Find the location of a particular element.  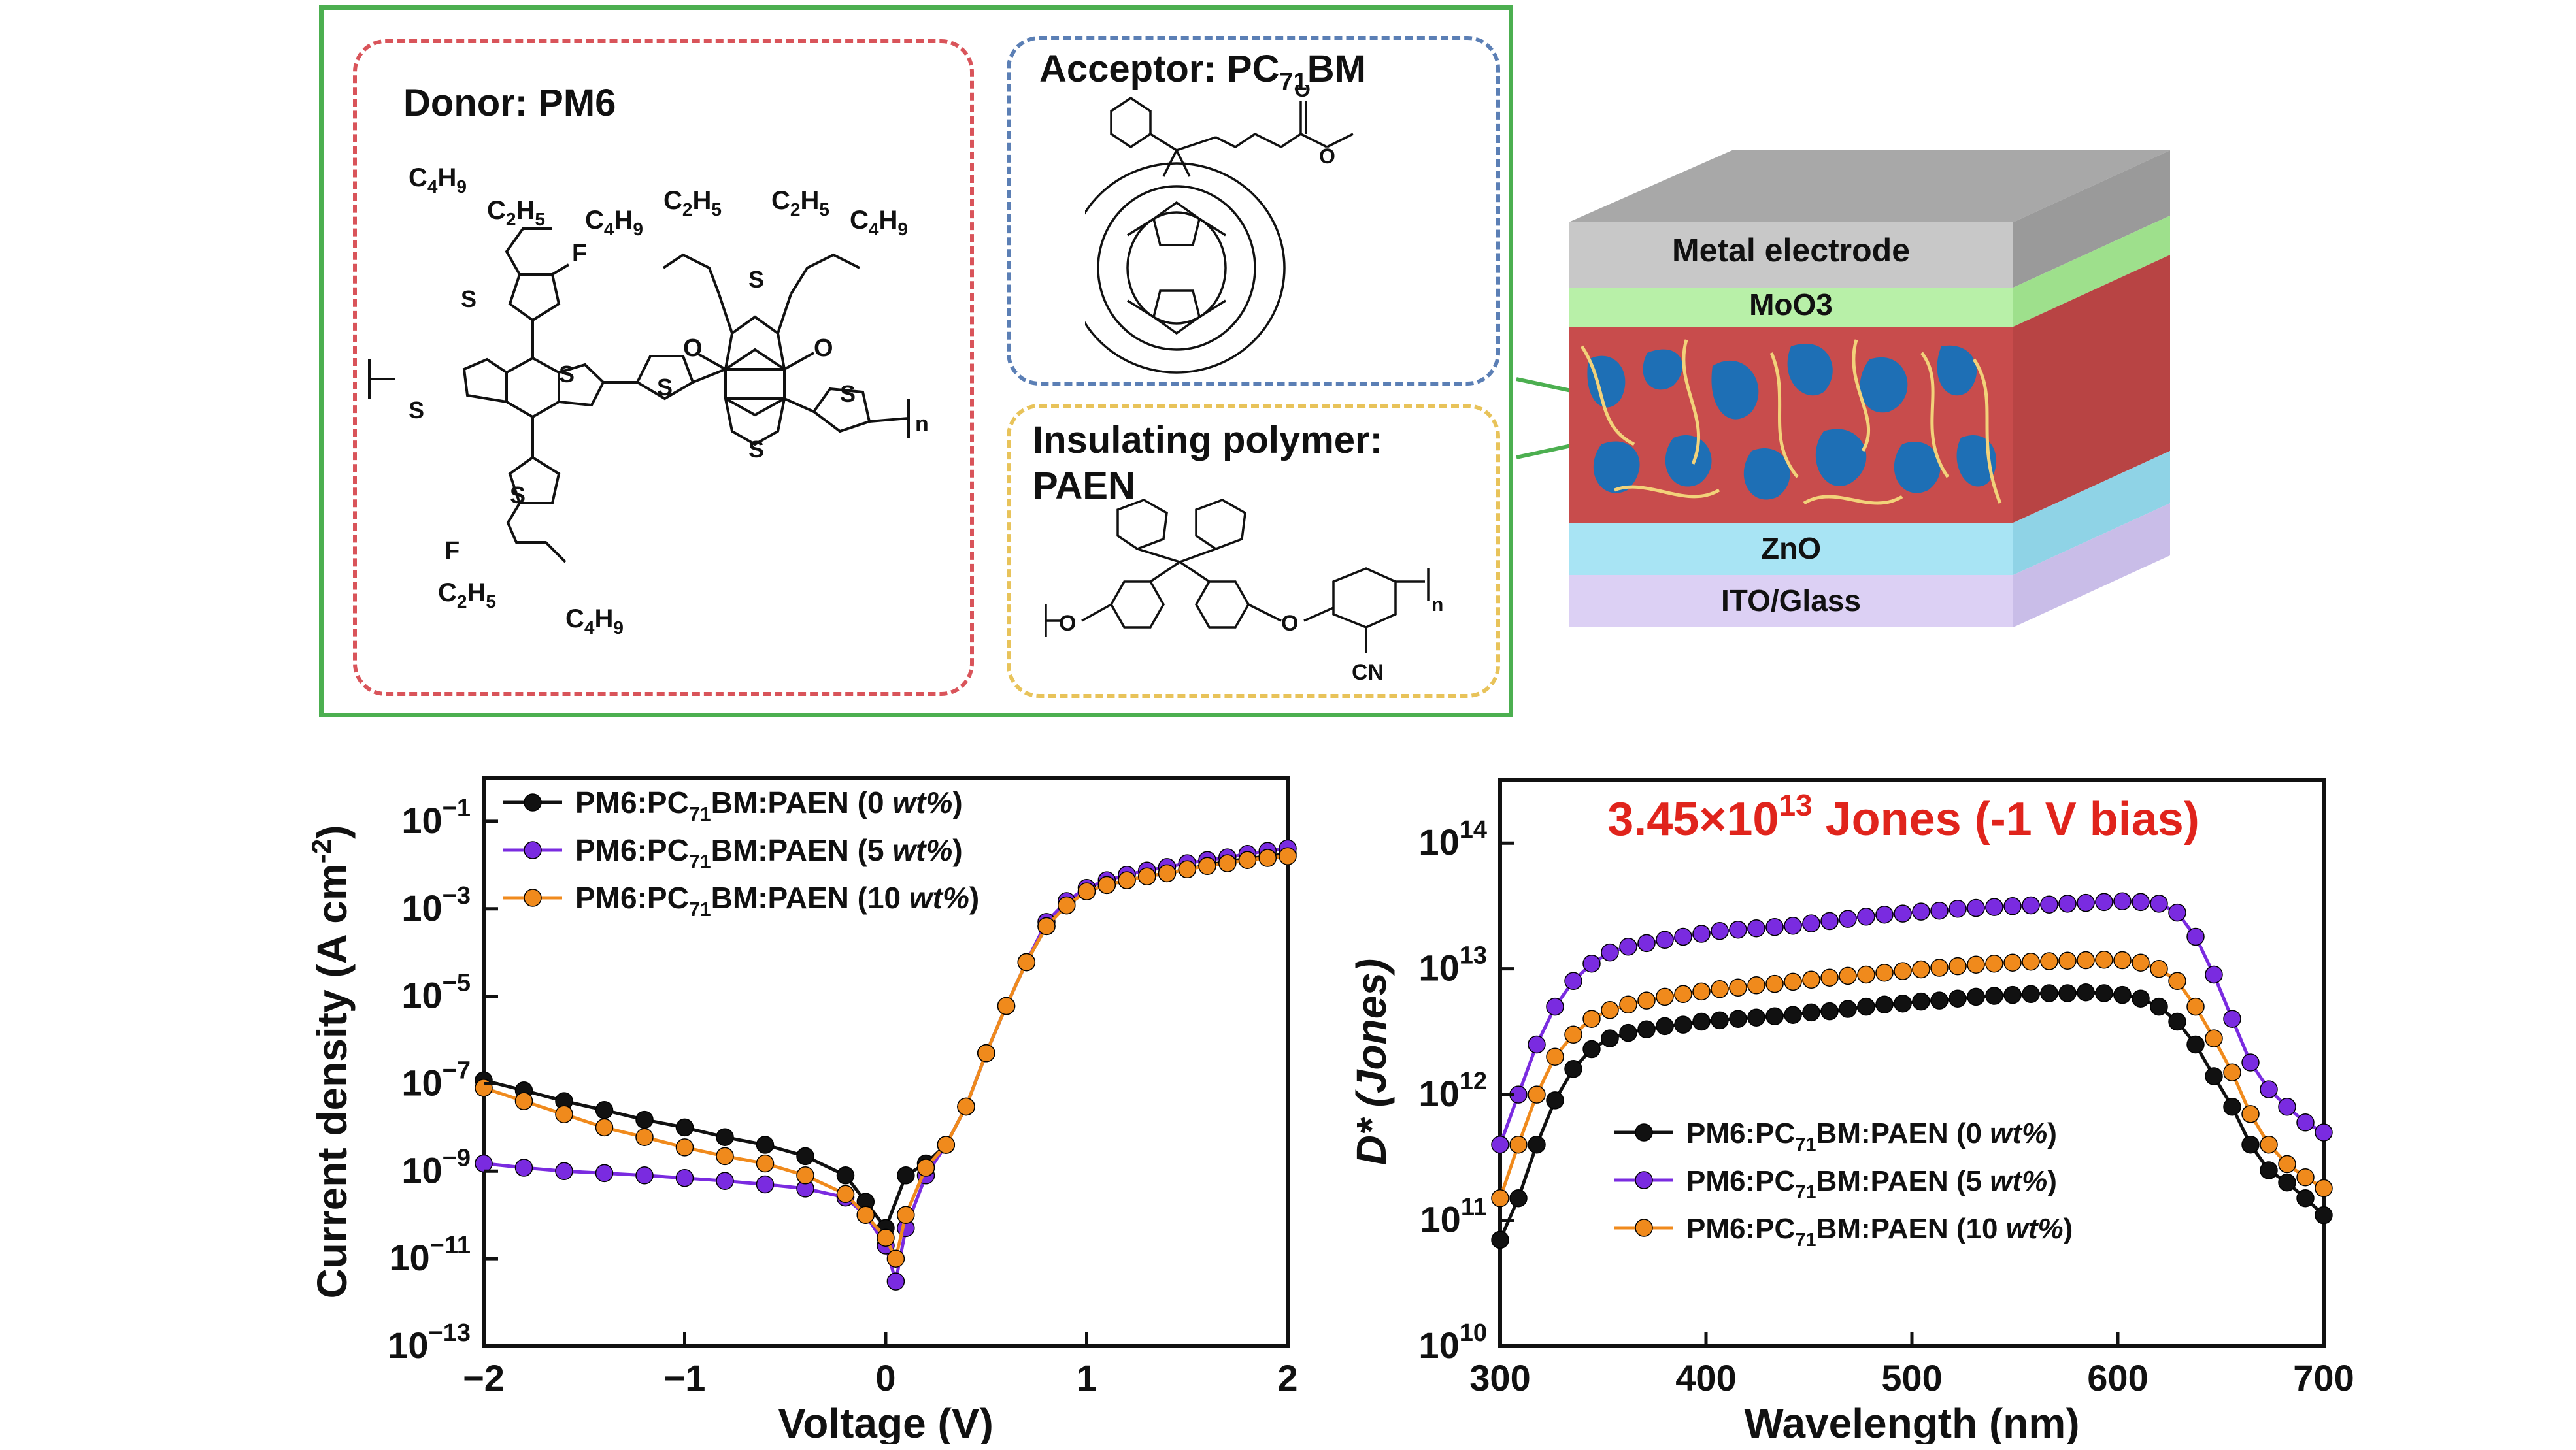

metal-layer is located at coordinates (1791, 255).